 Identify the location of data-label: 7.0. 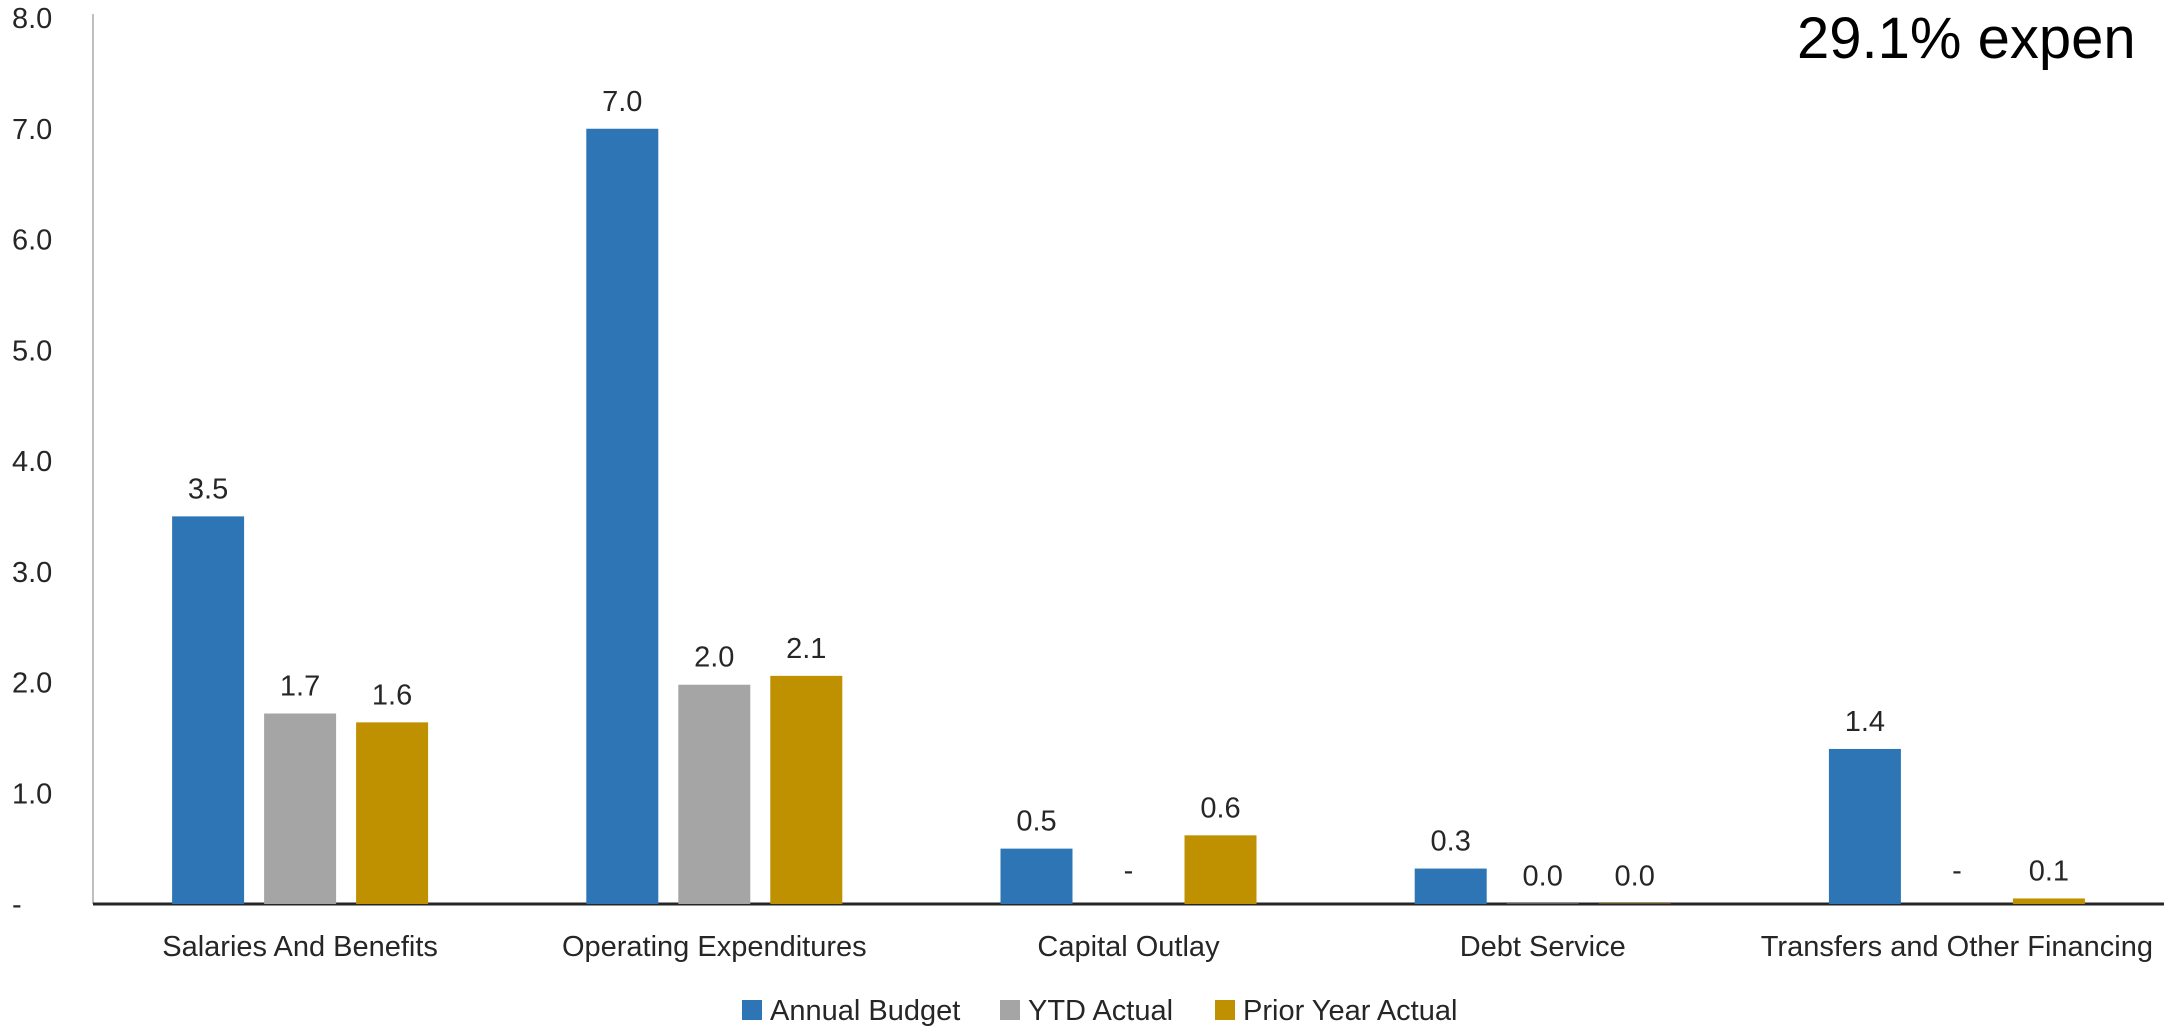
(622, 102).